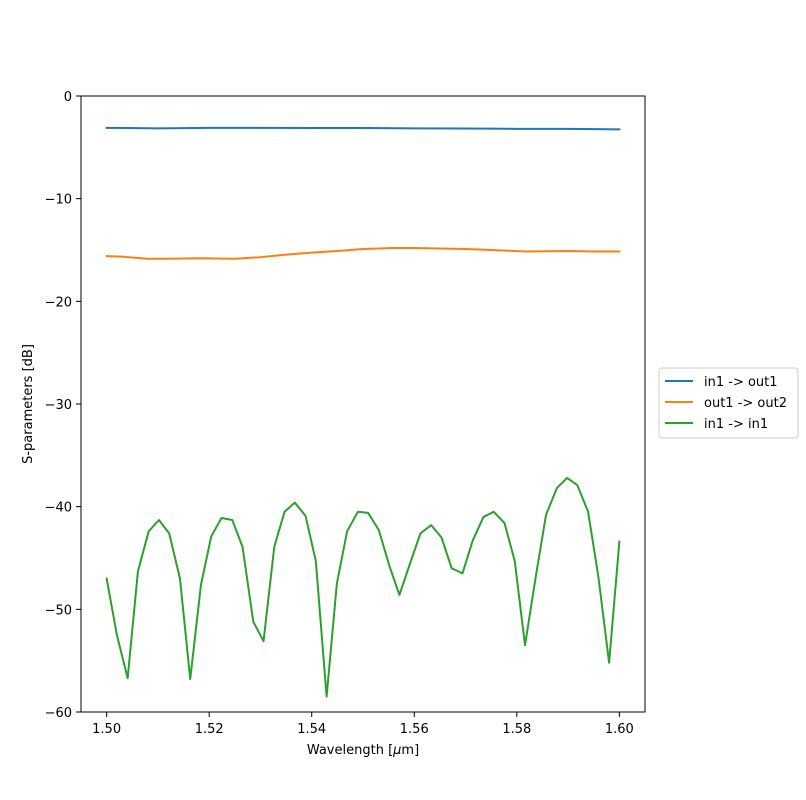 The height and width of the screenshot is (800, 806). I want to click on x-axis-label: Wavelength [μm], so click(363, 750).